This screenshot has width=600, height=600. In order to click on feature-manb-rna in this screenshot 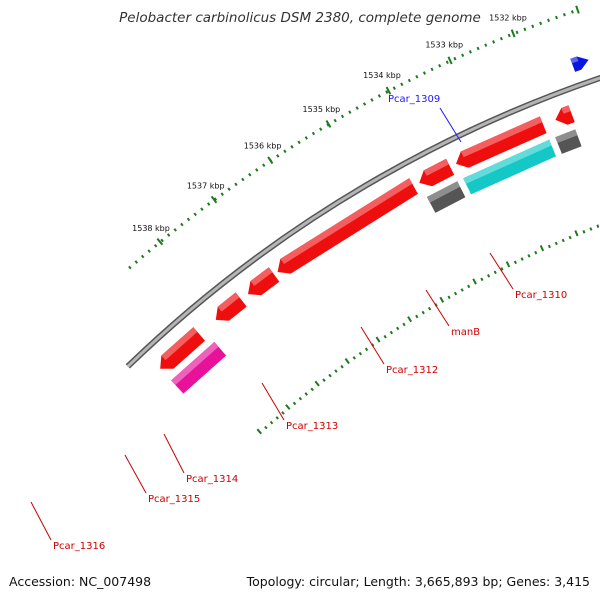, I will do `click(509, 167)`.